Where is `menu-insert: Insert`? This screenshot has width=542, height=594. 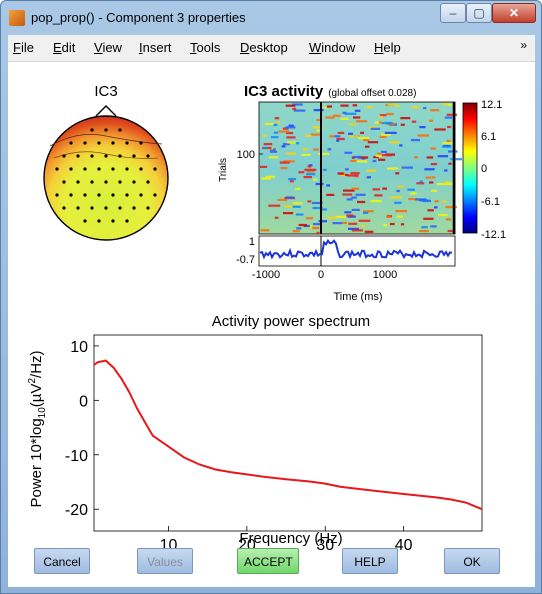 menu-insert: Insert is located at coordinates (155, 47).